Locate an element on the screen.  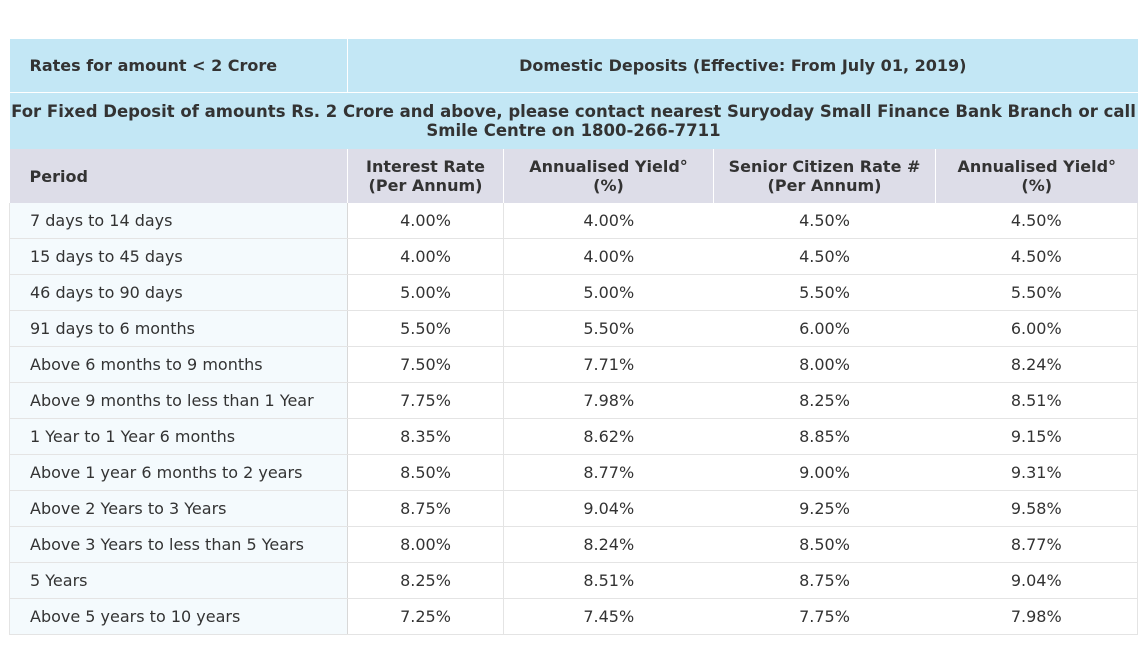
senior-rate-cell: 8.85% is located at coordinates (824, 436).